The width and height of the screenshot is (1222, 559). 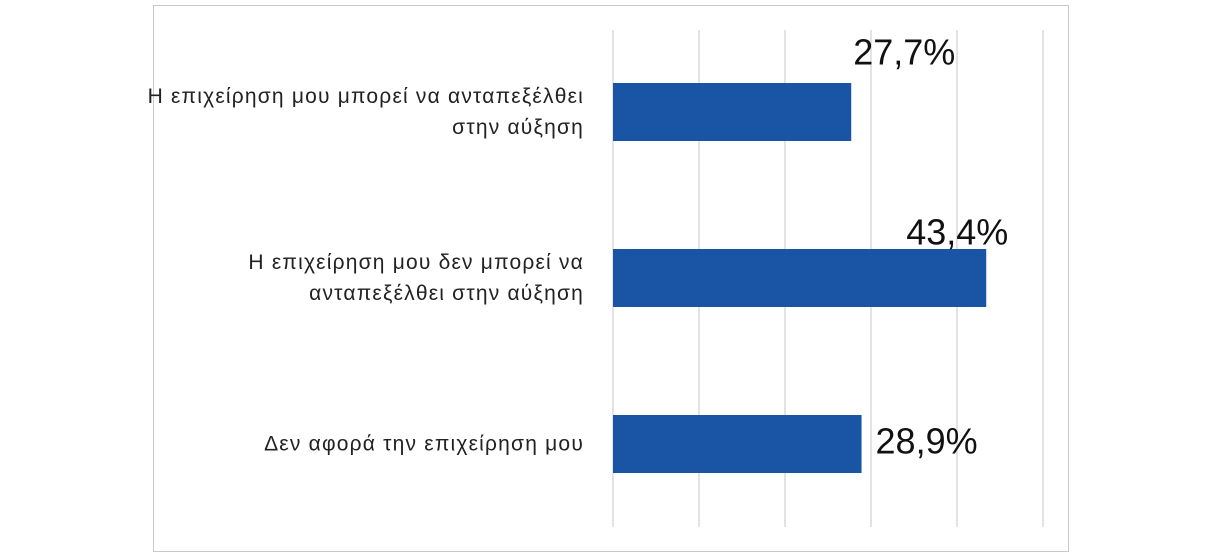 What do you see at coordinates (424, 444) in the screenshot?
I see `category-label: Δεν αφορά την επιχείρηση μου` at bounding box center [424, 444].